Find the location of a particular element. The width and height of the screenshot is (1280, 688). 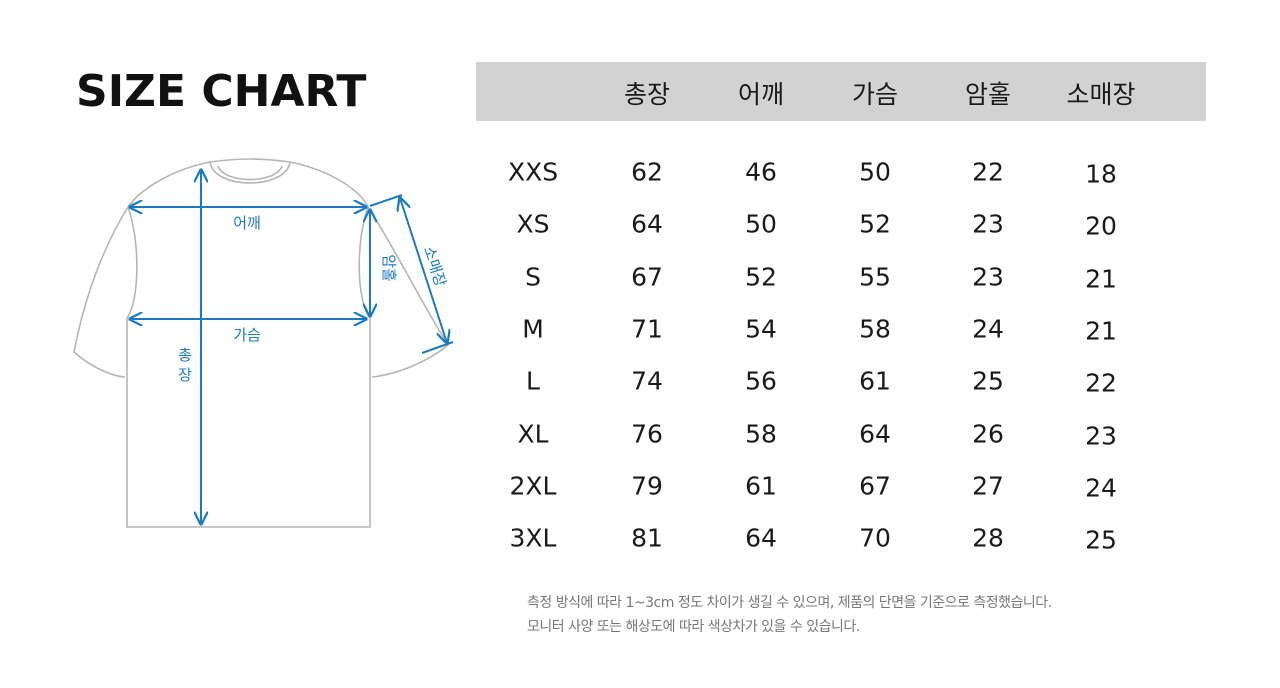

length-label: 장 is located at coordinates (185, 375).